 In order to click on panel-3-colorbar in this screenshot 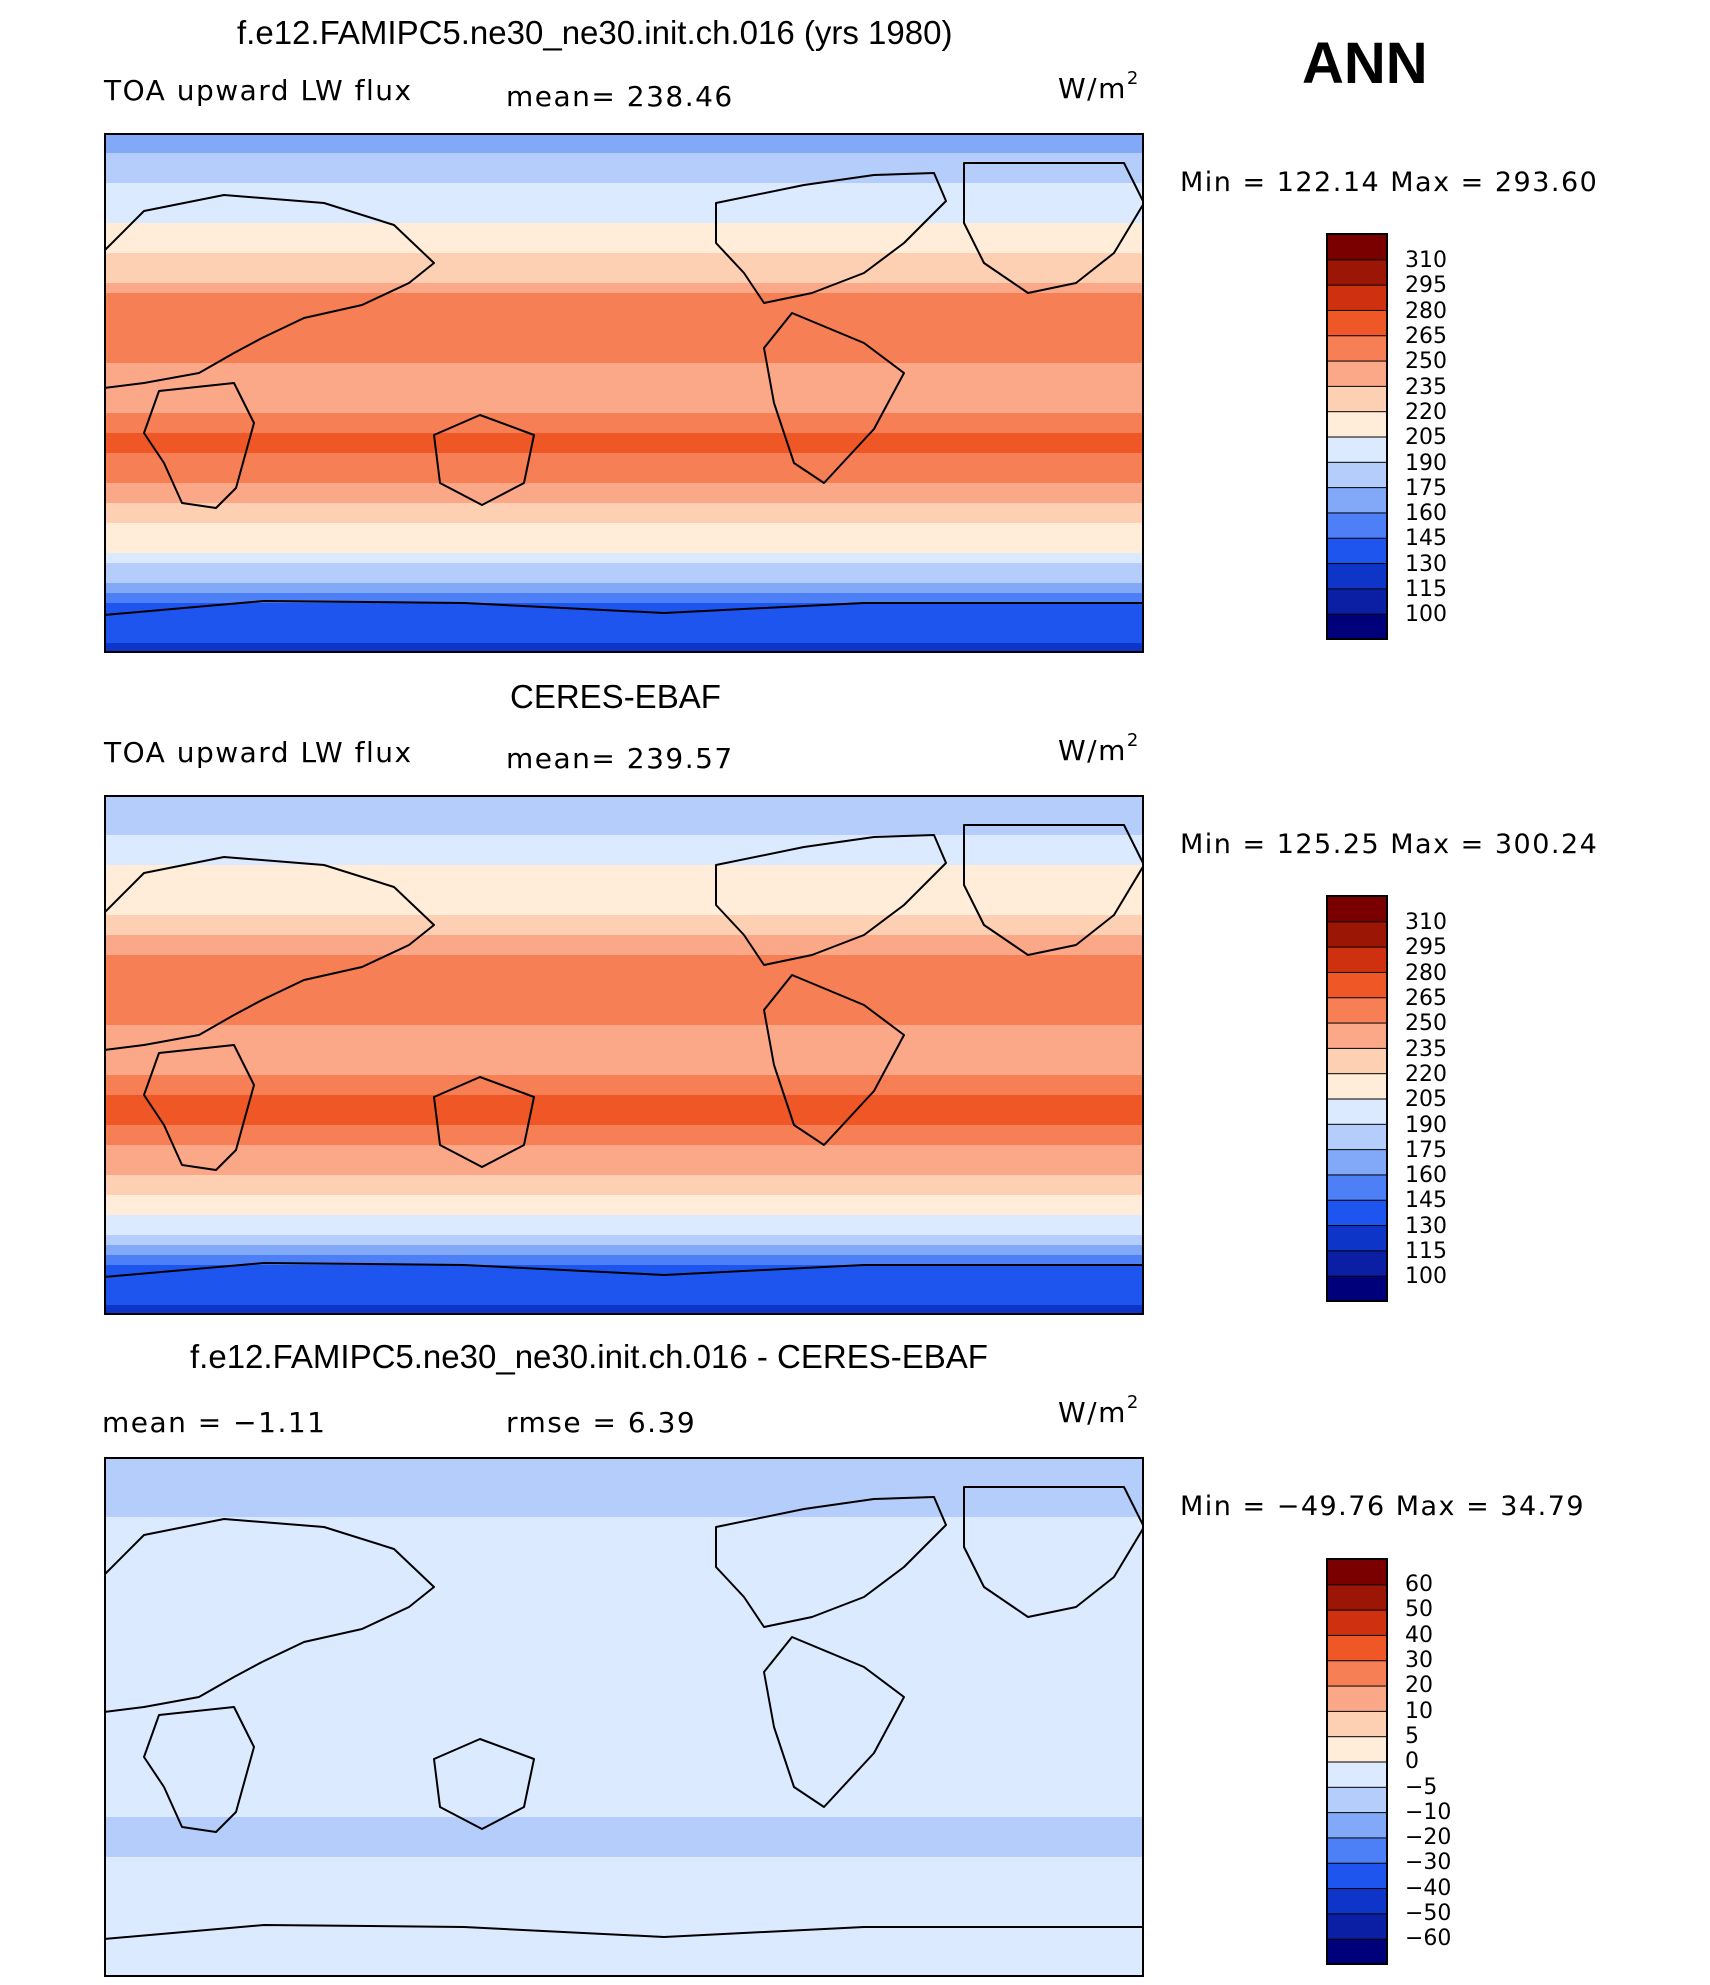, I will do `click(1357, 1761)`.